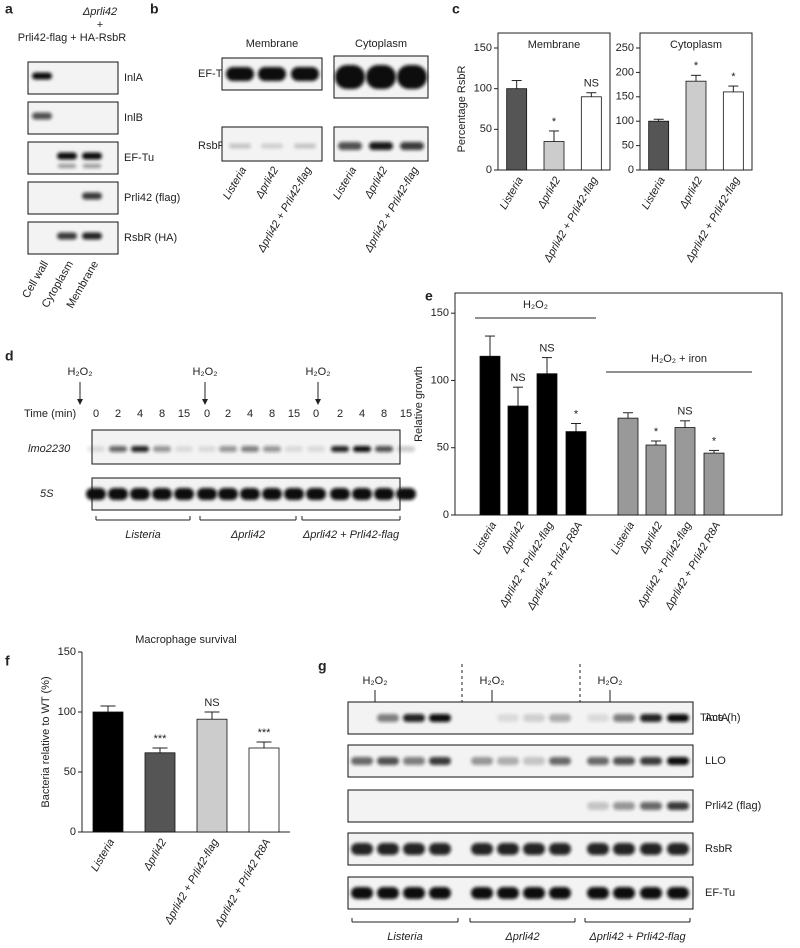  What do you see at coordinates (205, 402) in the screenshot?
I see `arrow-head` at bounding box center [205, 402].